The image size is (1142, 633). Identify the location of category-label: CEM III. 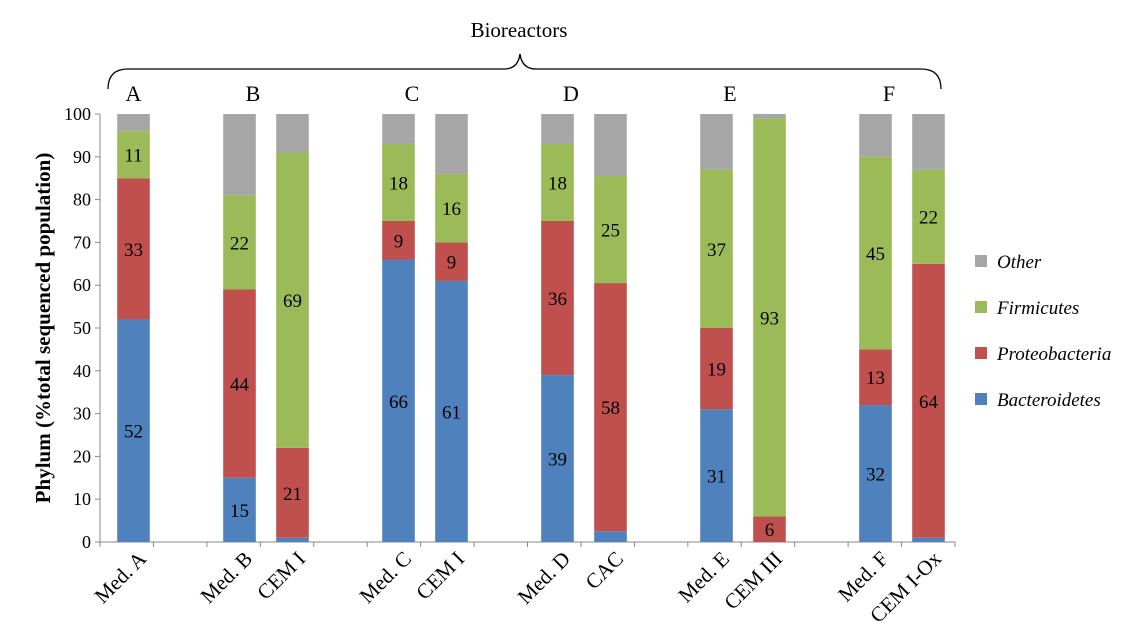
(753, 581).